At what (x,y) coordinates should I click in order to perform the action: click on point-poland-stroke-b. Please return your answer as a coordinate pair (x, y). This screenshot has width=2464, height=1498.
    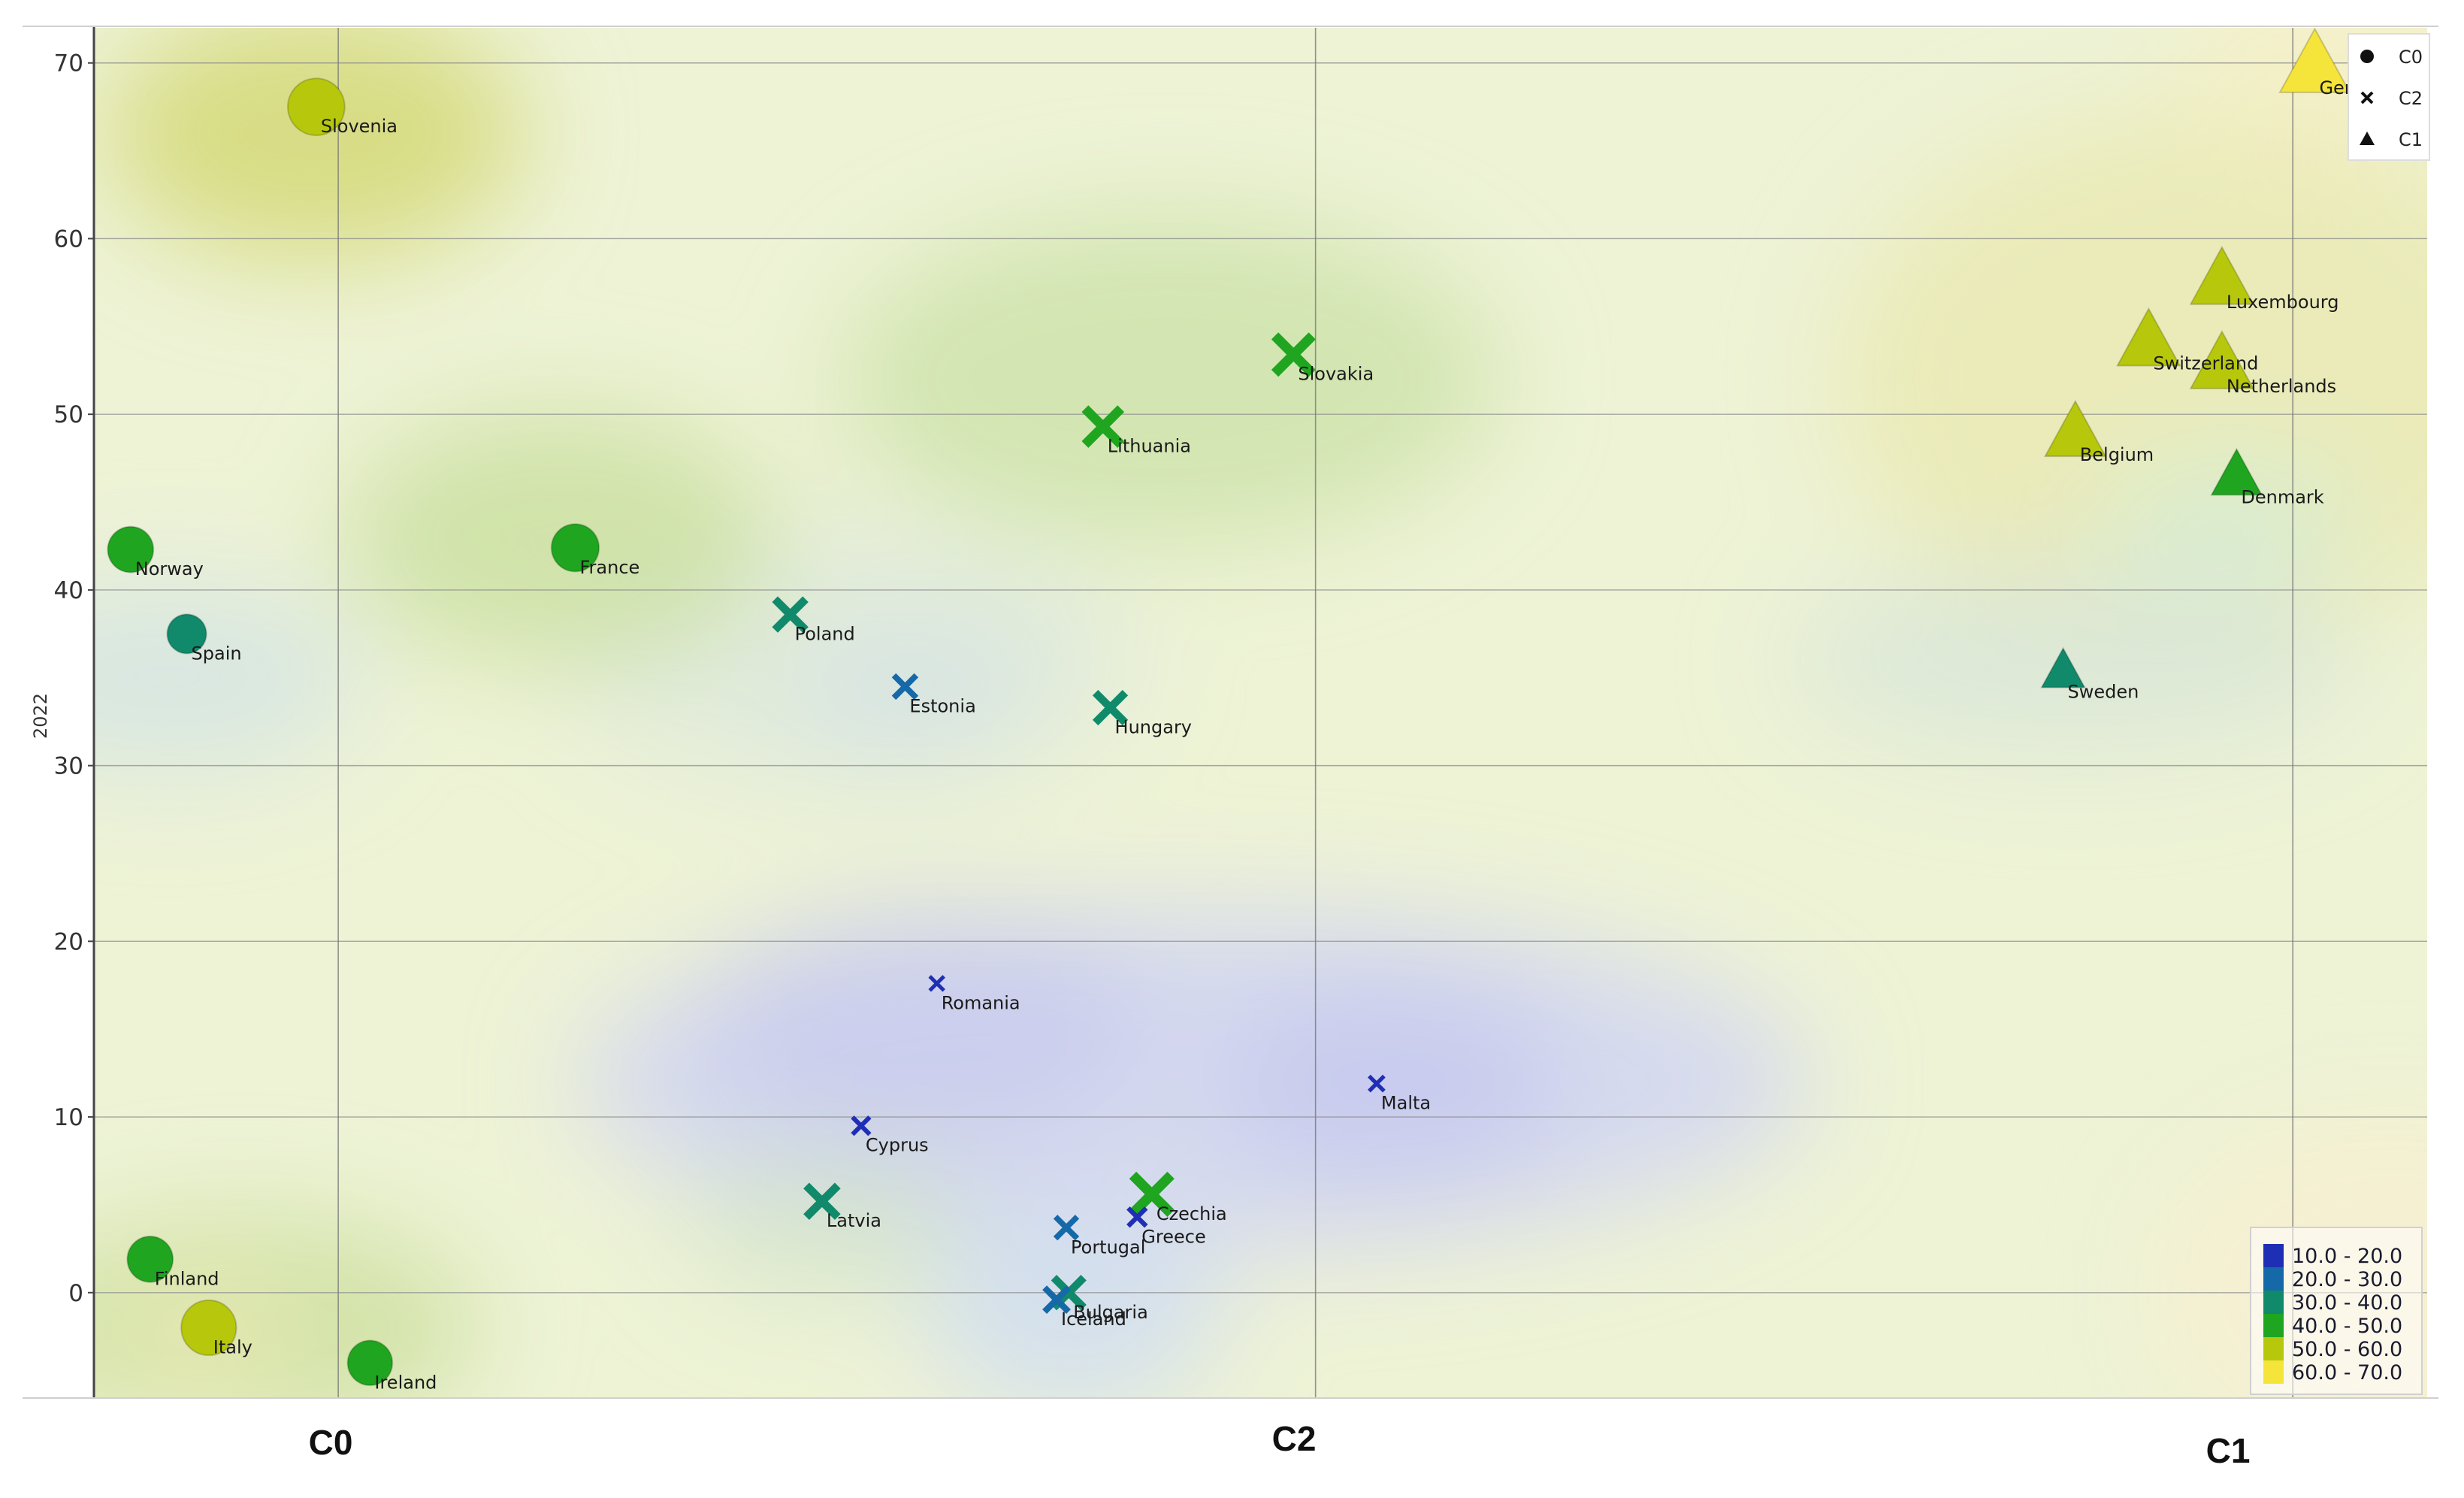
    Looking at the image, I should click on (790, 614).